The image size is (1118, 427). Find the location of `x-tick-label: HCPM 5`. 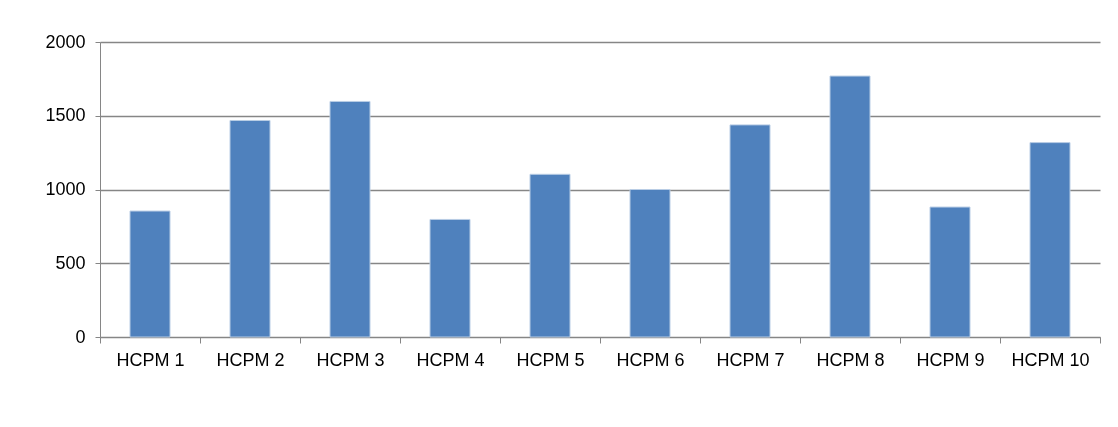

x-tick-label: HCPM 5 is located at coordinates (550, 359).